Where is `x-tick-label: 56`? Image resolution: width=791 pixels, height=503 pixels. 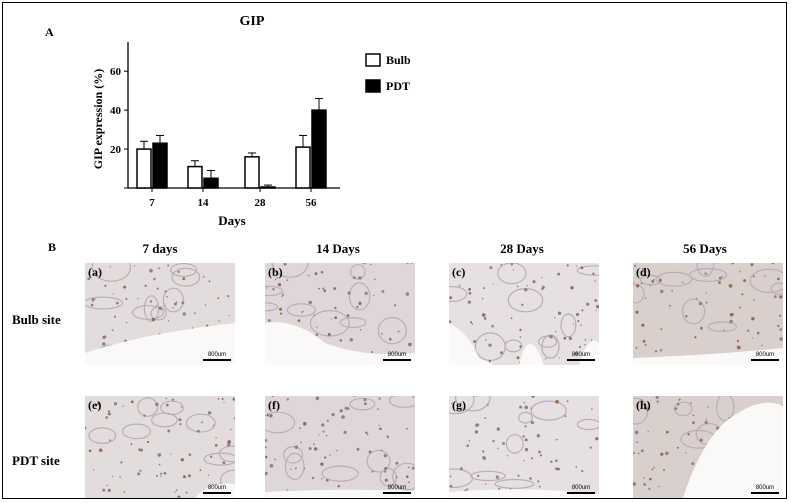
x-tick-label: 56 is located at coordinates (312, 203).